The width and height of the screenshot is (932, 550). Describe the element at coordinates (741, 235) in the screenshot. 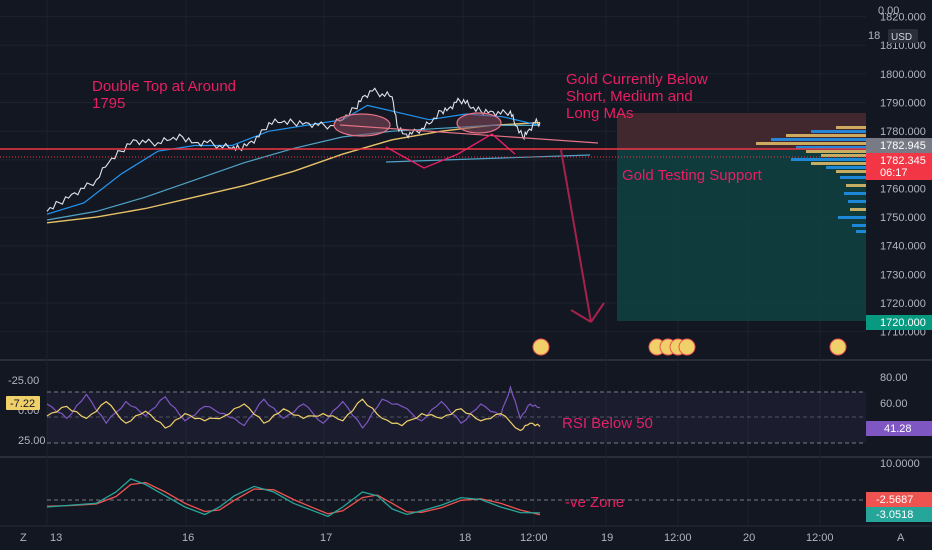

I see `support-zone` at that location.